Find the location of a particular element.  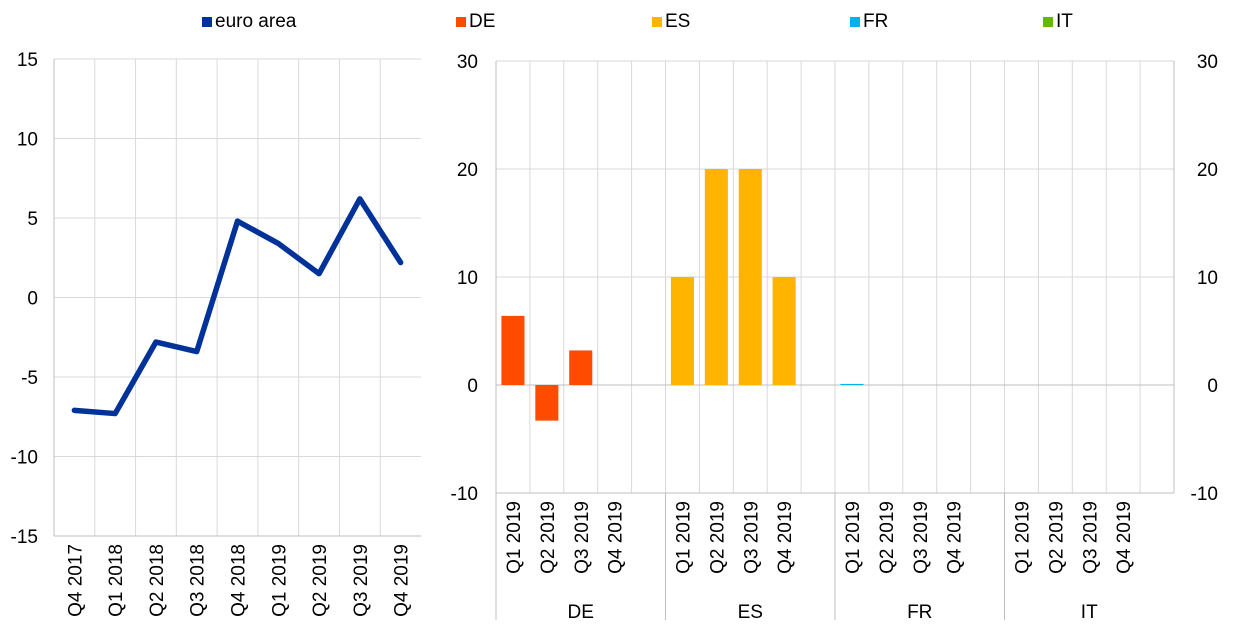

x-tick-label: Q3 2018 is located at coordinates (198, 580).